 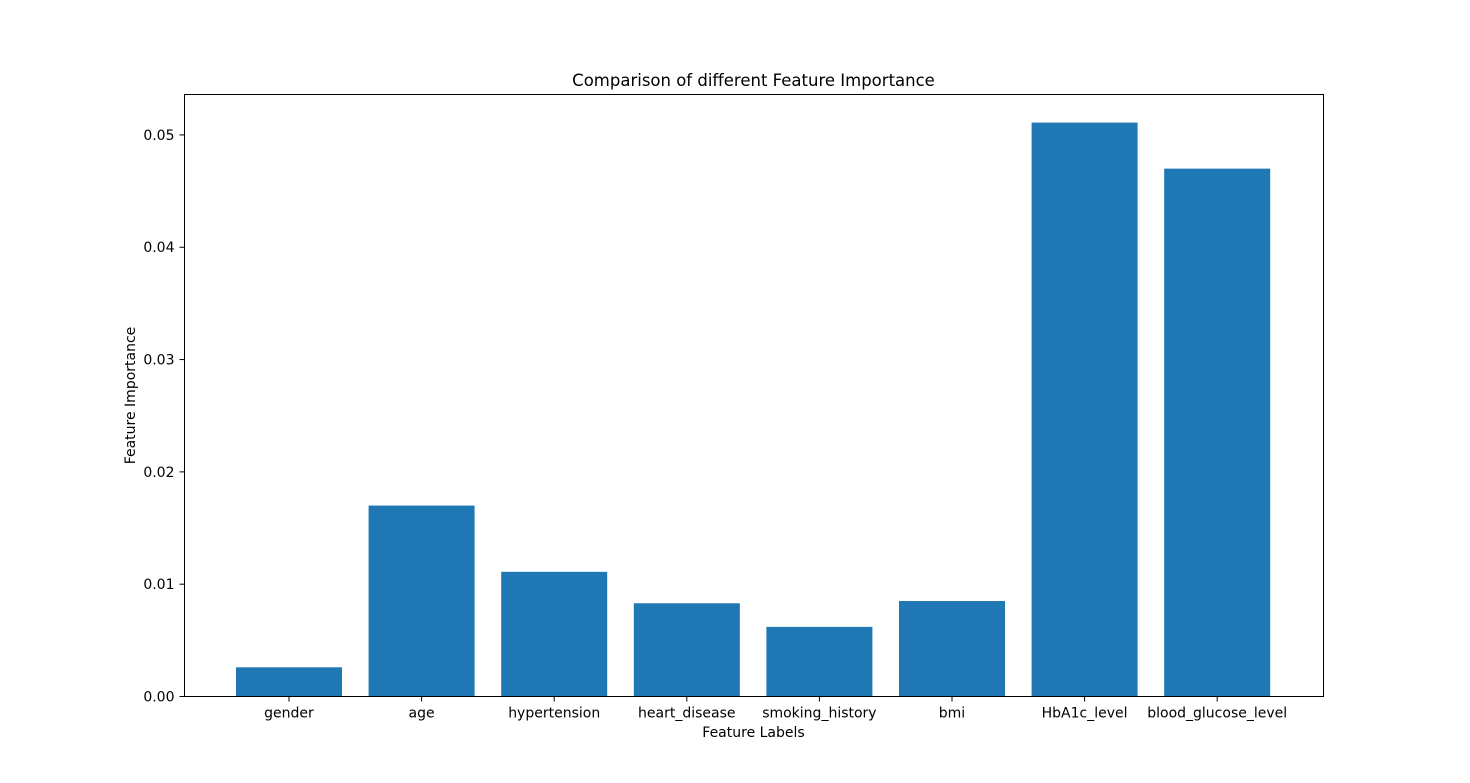 I want to click on x-tick-label: bmi, so click(x=952, y=714).